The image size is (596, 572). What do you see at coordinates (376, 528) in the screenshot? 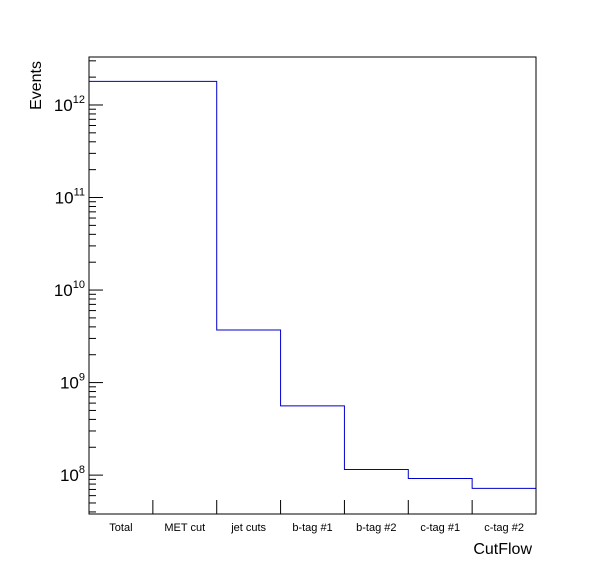
I see `x-tick-label: b-tag #2` at bounding box center [376, 528].